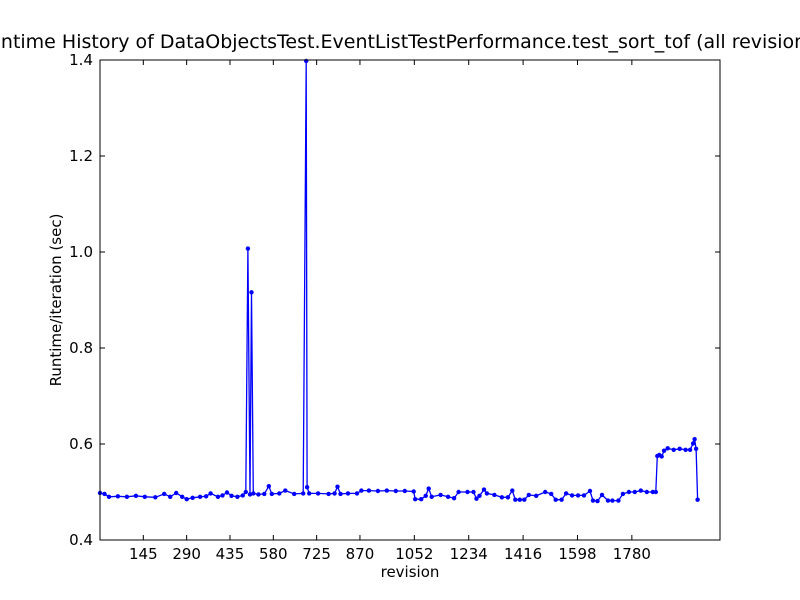 This screenshot has width=800, height=600. I want to click on x-tick-label: 435, so click(230, 554).